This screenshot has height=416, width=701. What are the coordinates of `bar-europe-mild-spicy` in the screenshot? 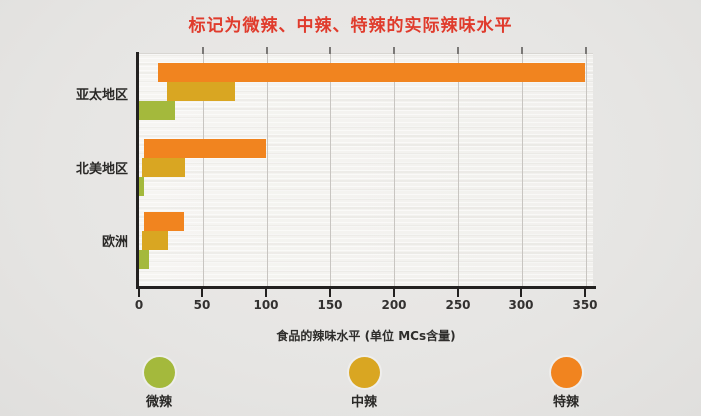 It's located at (144, 259).